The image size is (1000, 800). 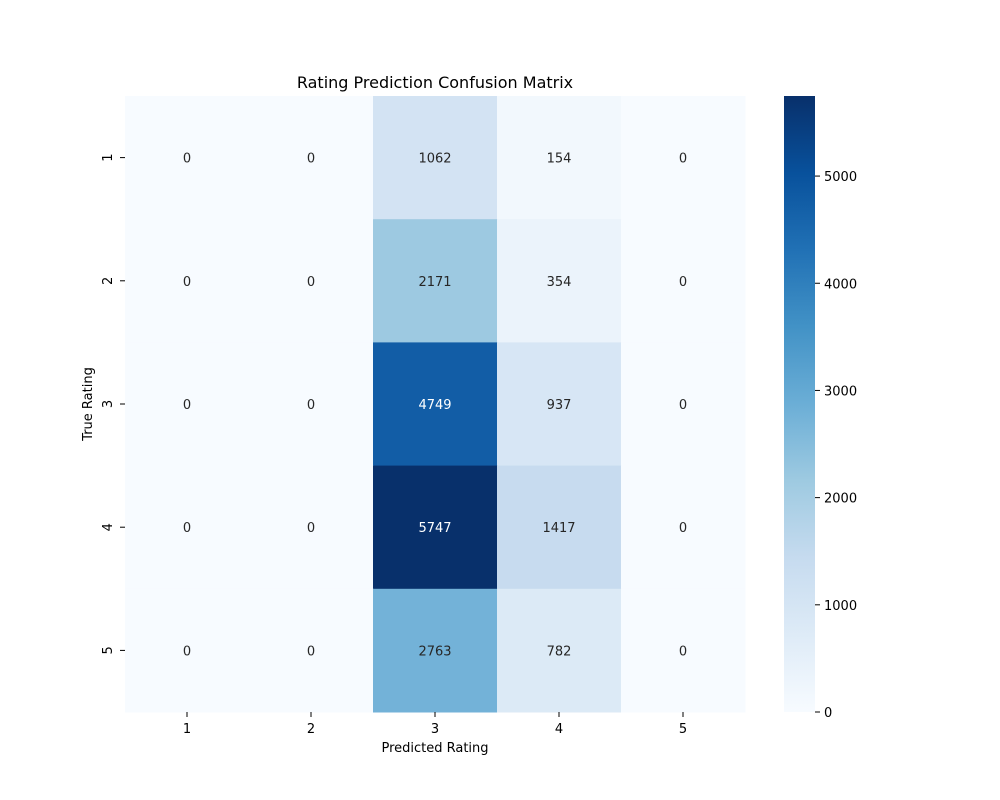 I want to click on y-tick-label: 5, so click(x=108, y=650).